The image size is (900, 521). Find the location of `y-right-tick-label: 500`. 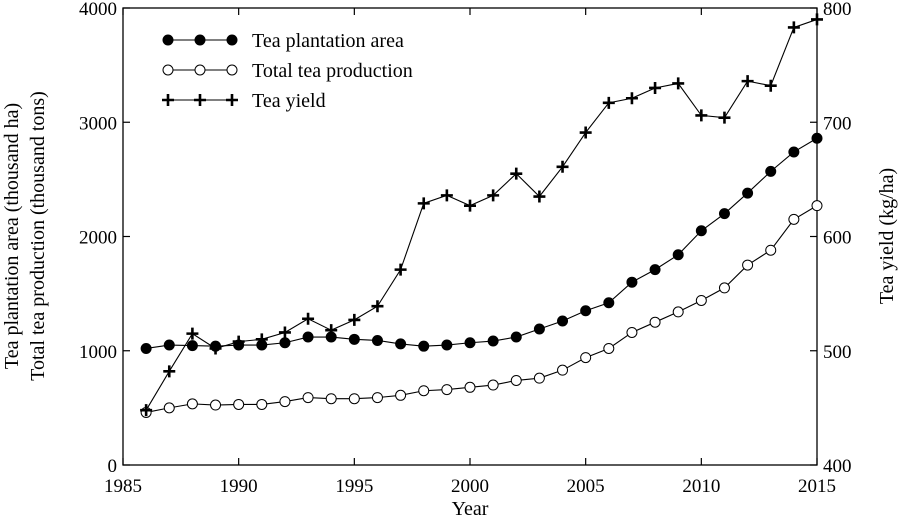

y-right-tick-label: 500 is located at coordinates (837, 352).